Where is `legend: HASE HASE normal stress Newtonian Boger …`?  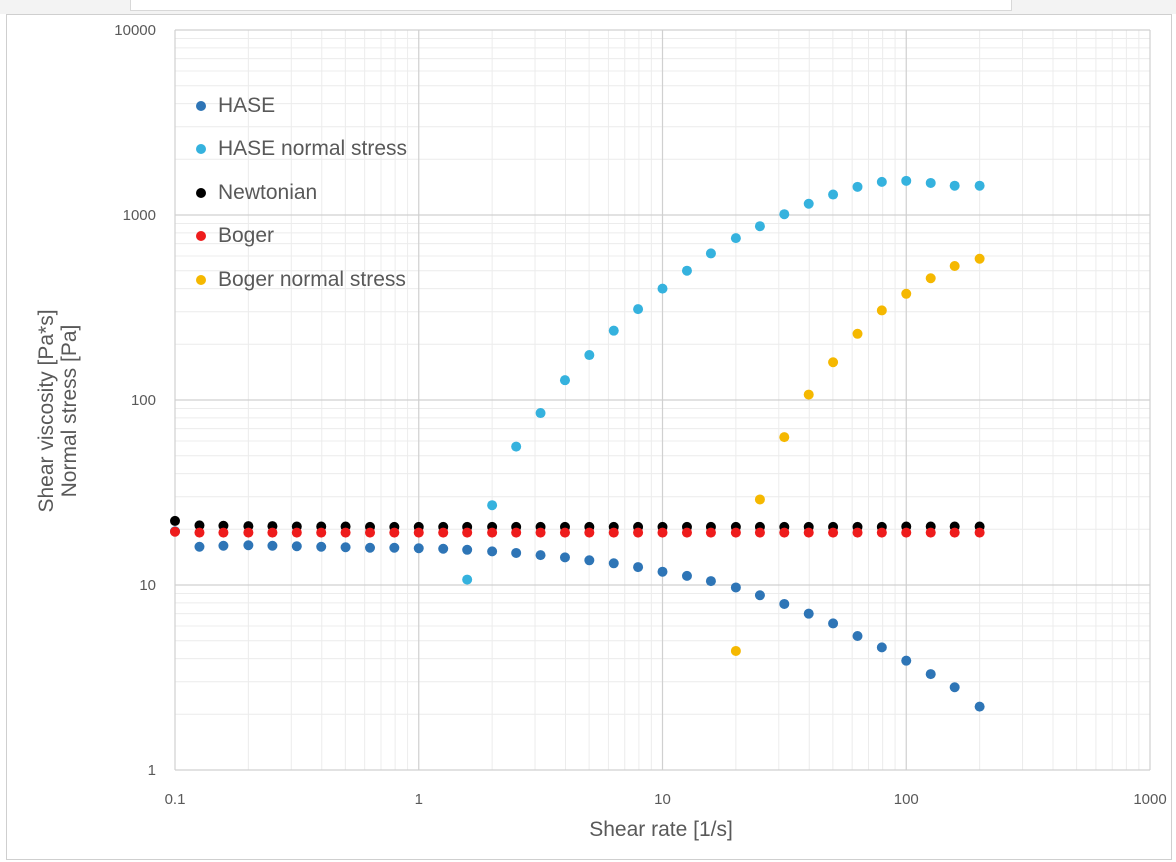
legend: HASE HASE normal stress Newtonian Boger … is located at coordinates (301, 193).